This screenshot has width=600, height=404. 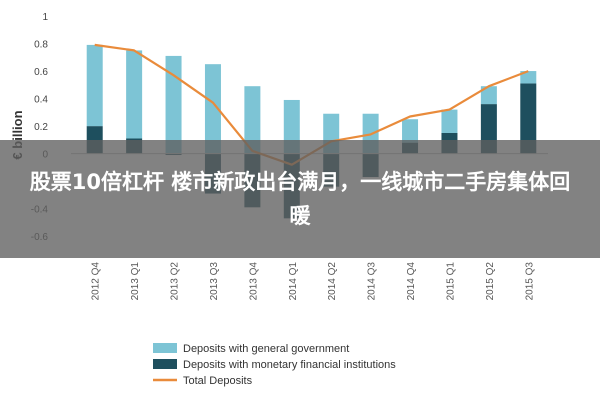 I want to click on x-tick-label: 2013 Q2, so click(x=175, y=281).